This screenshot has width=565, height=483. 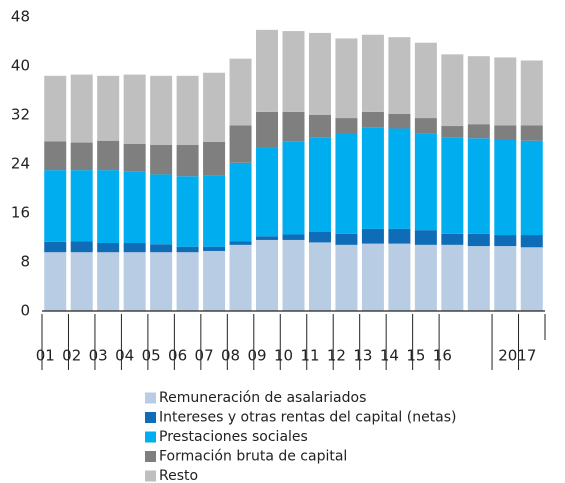 What do you see at coordinates (256, 356) in the screenshot?
I see `x-tick-label: 09` at bounding box center [256, 356].